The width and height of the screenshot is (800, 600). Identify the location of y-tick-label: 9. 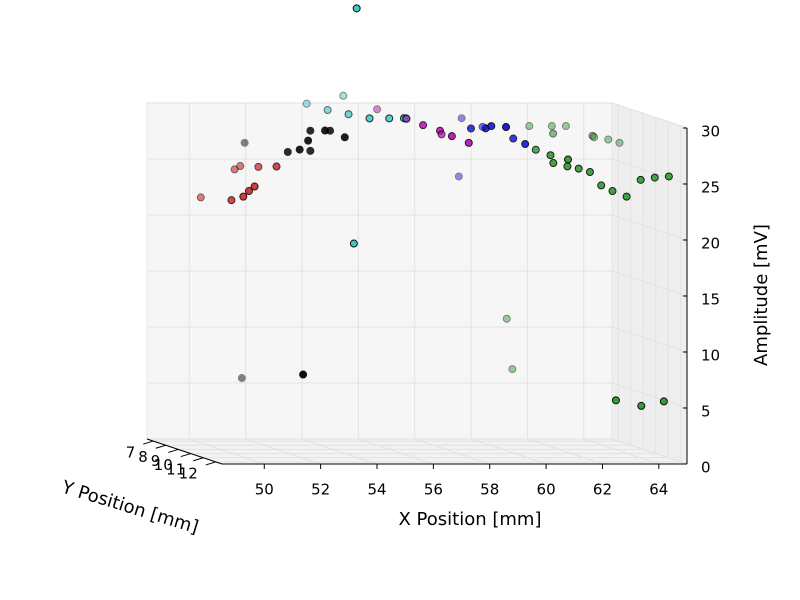
(156, 461).